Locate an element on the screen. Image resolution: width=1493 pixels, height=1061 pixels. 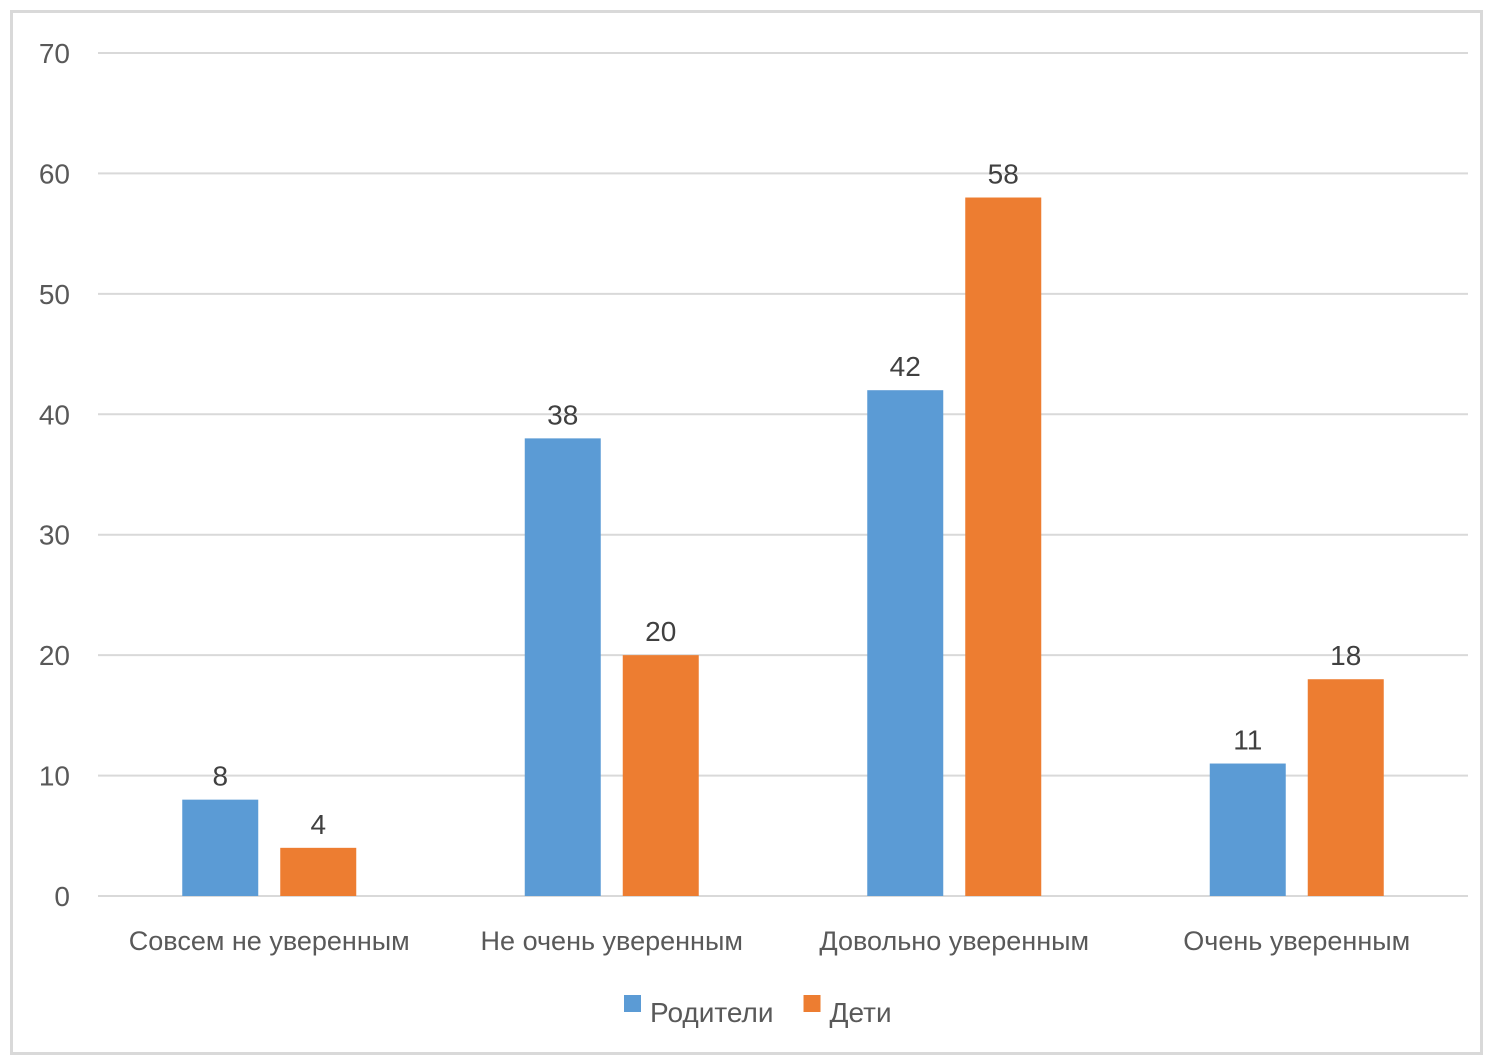
category-label: Очень уверенным is located at coordinates (1296, 941).